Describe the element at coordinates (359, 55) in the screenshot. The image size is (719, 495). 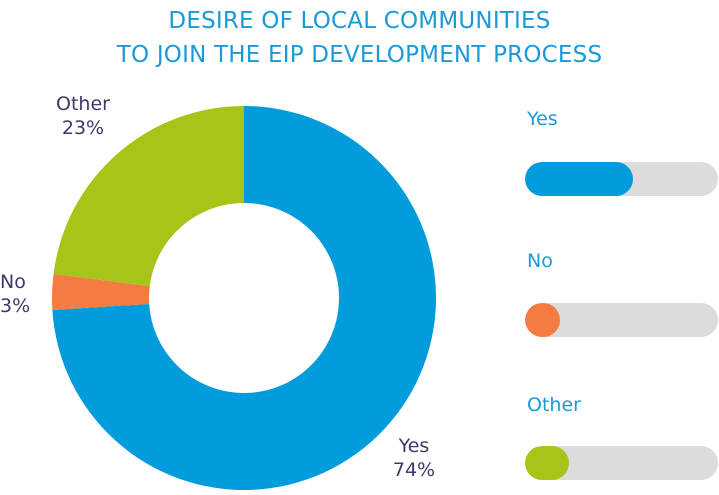
I see `chart-title-line-2: TO JOIN THE EIP DEVELOPMENT PROCESS` at that location.